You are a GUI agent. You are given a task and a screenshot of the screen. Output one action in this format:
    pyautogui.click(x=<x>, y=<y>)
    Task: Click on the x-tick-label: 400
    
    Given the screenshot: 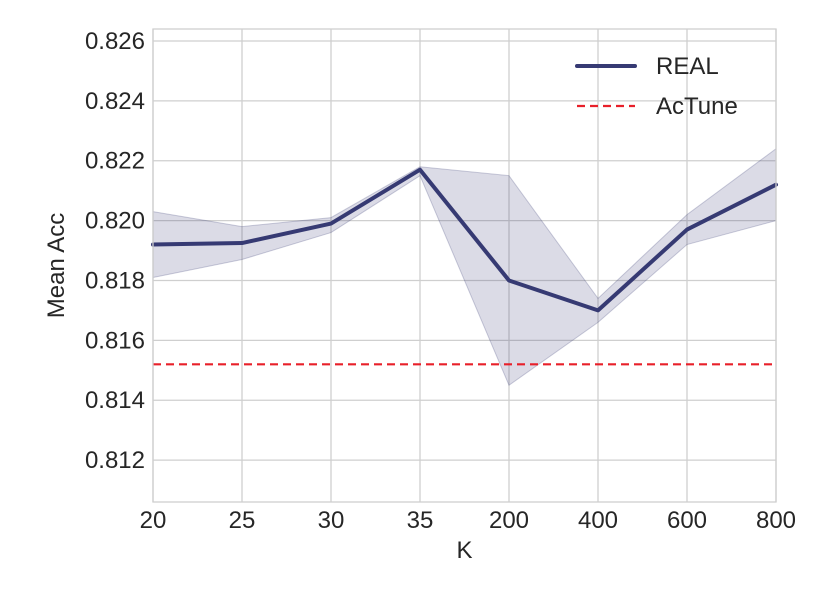 What is the action you would take?
    pyautogui.click(x=598, y=520)
    